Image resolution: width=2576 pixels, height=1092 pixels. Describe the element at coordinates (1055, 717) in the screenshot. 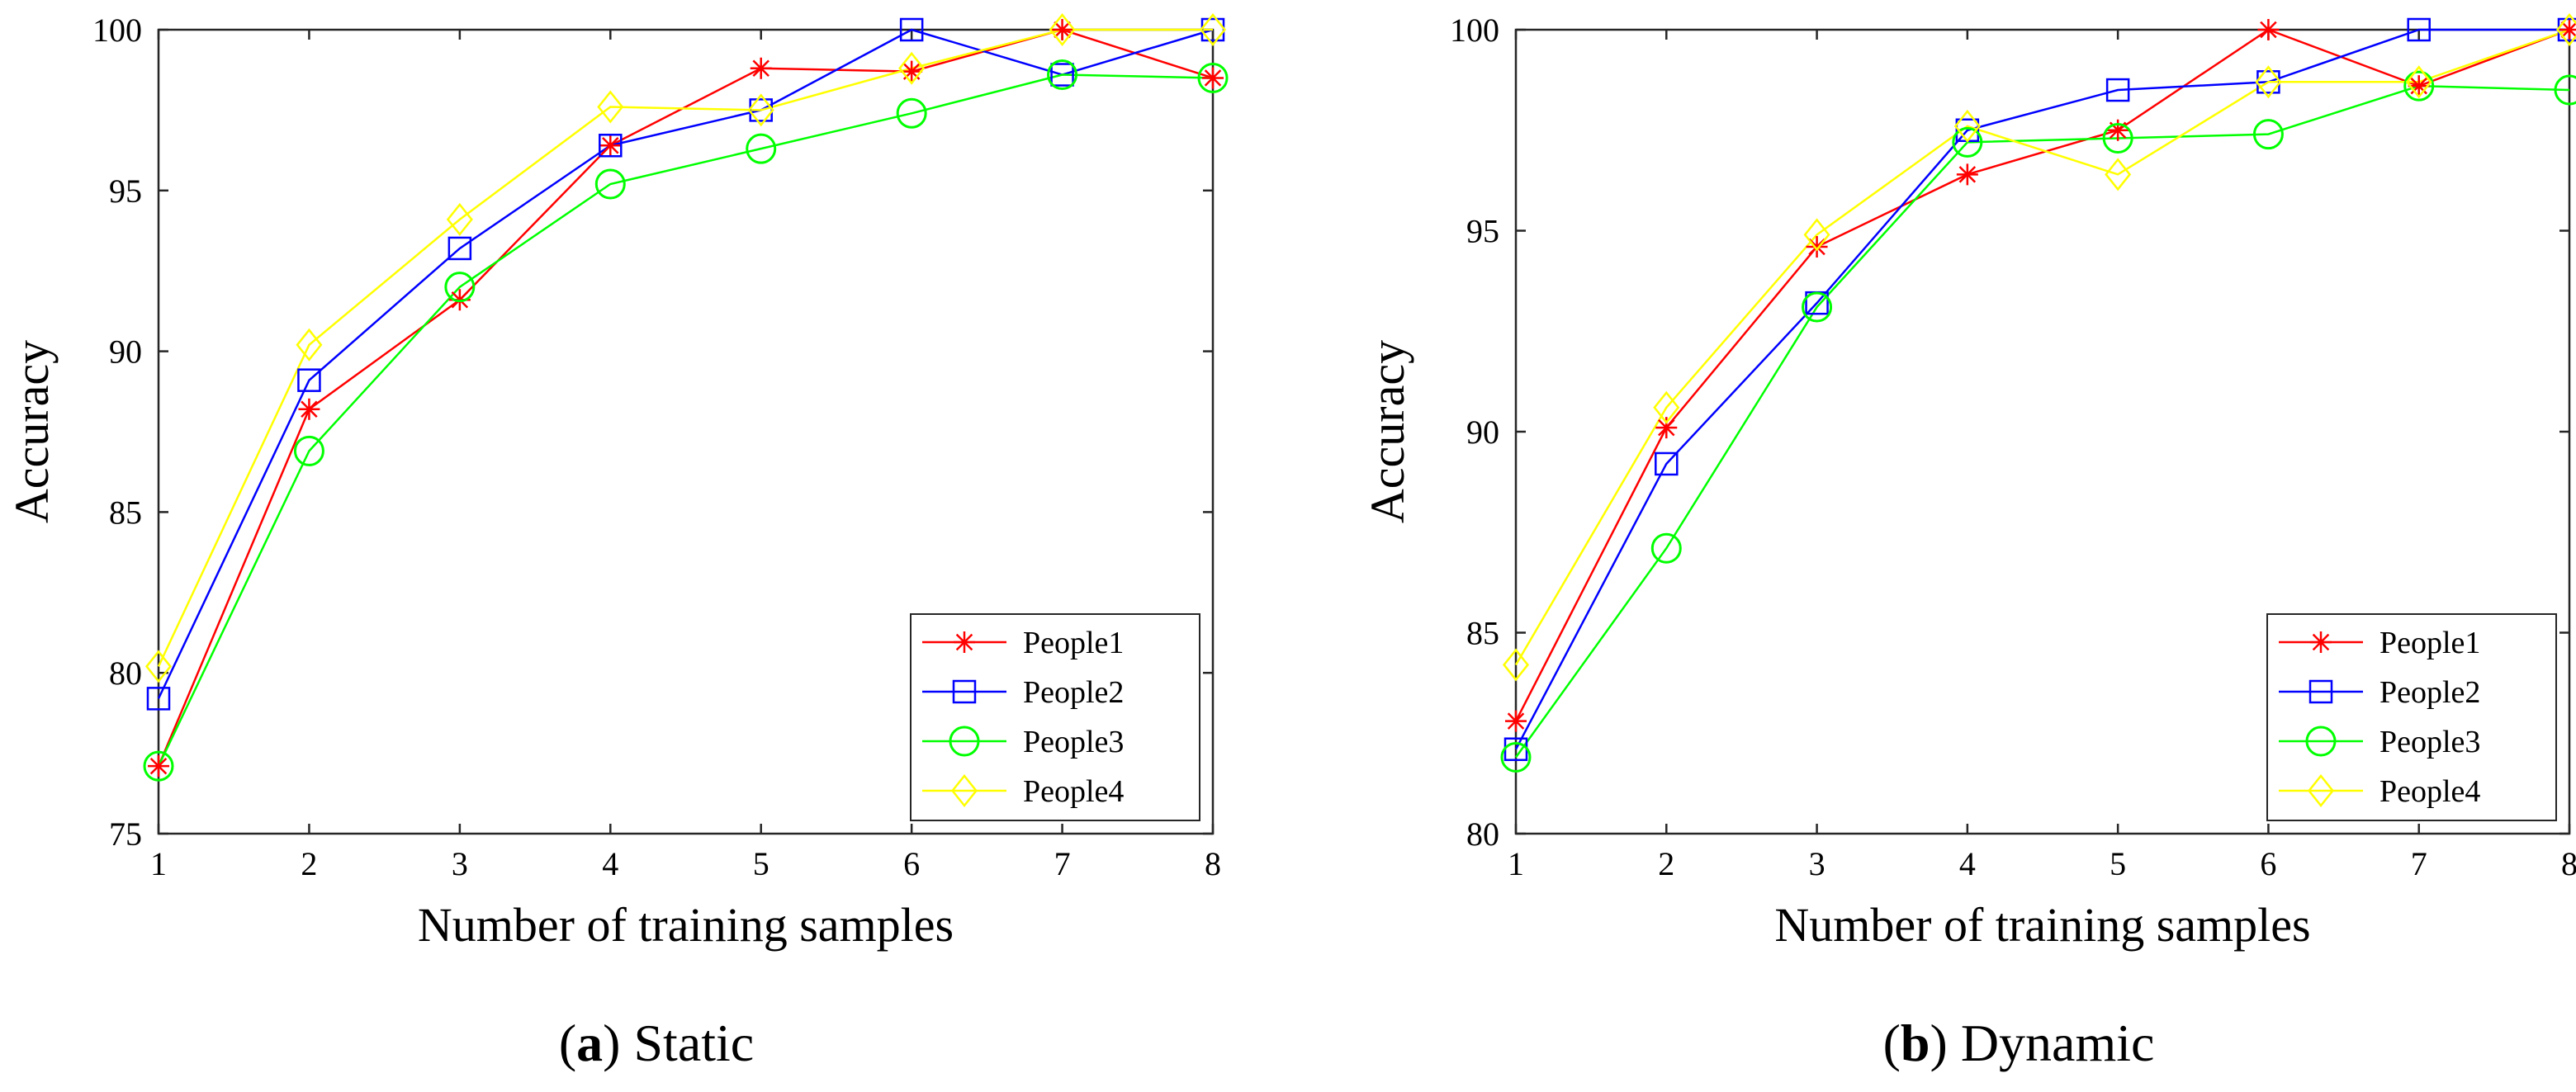

I see `legend: People1 People2 People3 People4` at that location.